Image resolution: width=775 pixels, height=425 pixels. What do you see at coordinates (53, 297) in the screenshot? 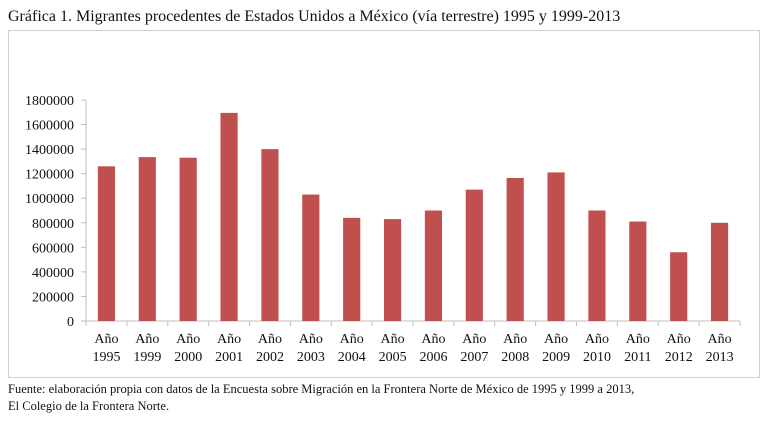
I see `y-tick-label: 200000` at bounding box center [53, 297].